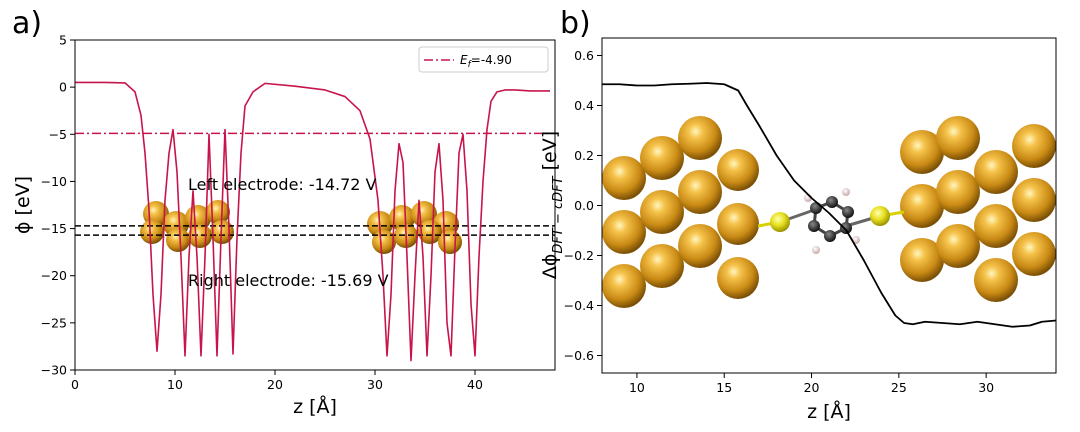  I want to click on panel-a-xlabel: z [Å], so click(315, 406).